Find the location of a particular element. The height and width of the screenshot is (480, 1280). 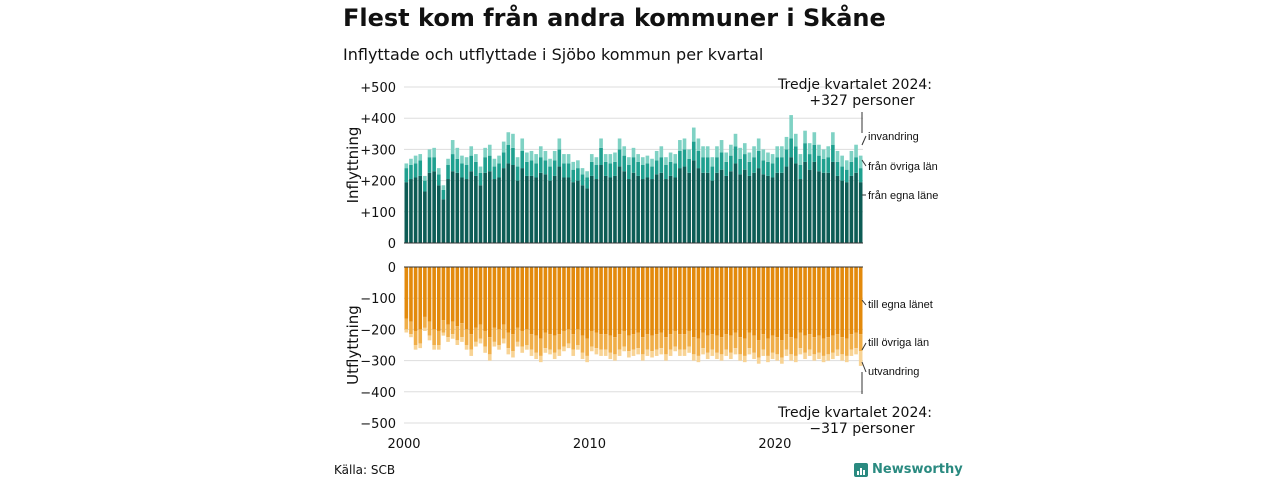

label-leader is located at coordinates (864, 302).